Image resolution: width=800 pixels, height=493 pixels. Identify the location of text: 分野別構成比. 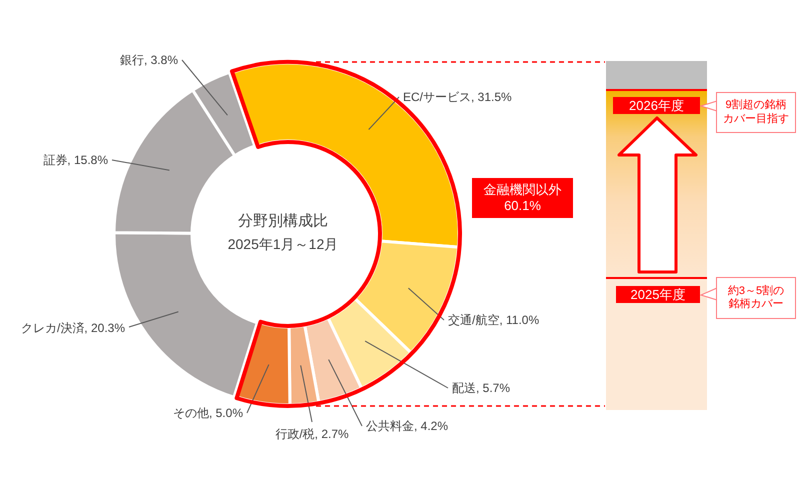
(283, 221).